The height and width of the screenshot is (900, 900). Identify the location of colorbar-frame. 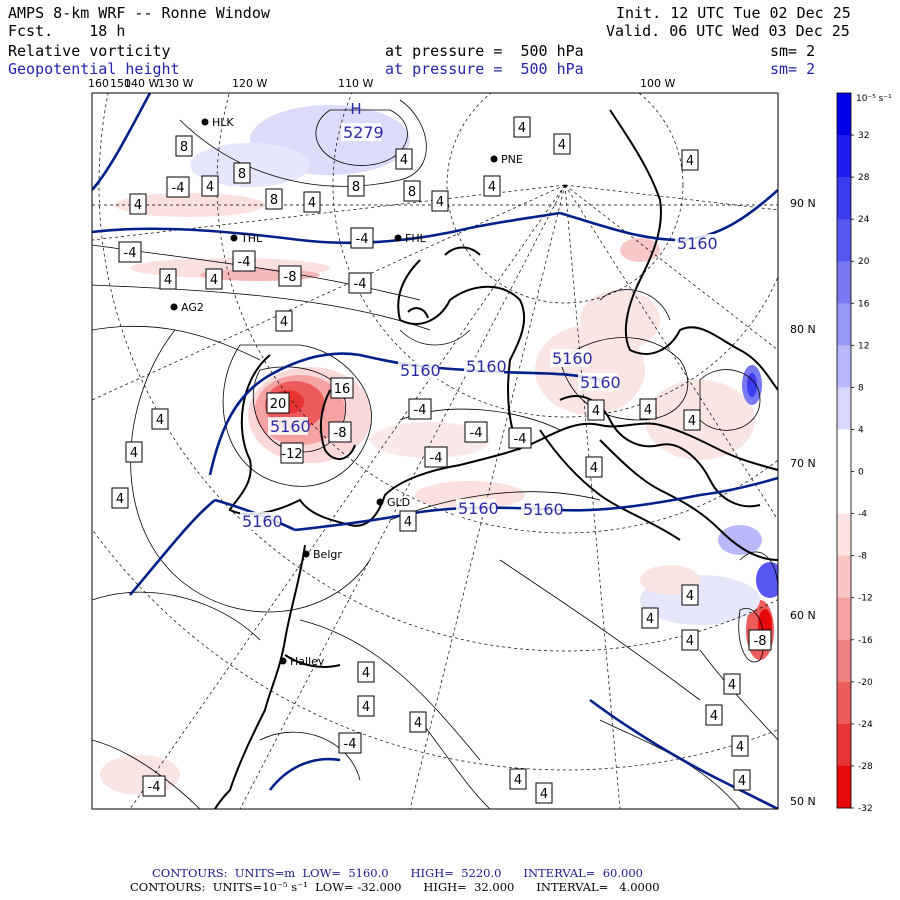
(844, 450).